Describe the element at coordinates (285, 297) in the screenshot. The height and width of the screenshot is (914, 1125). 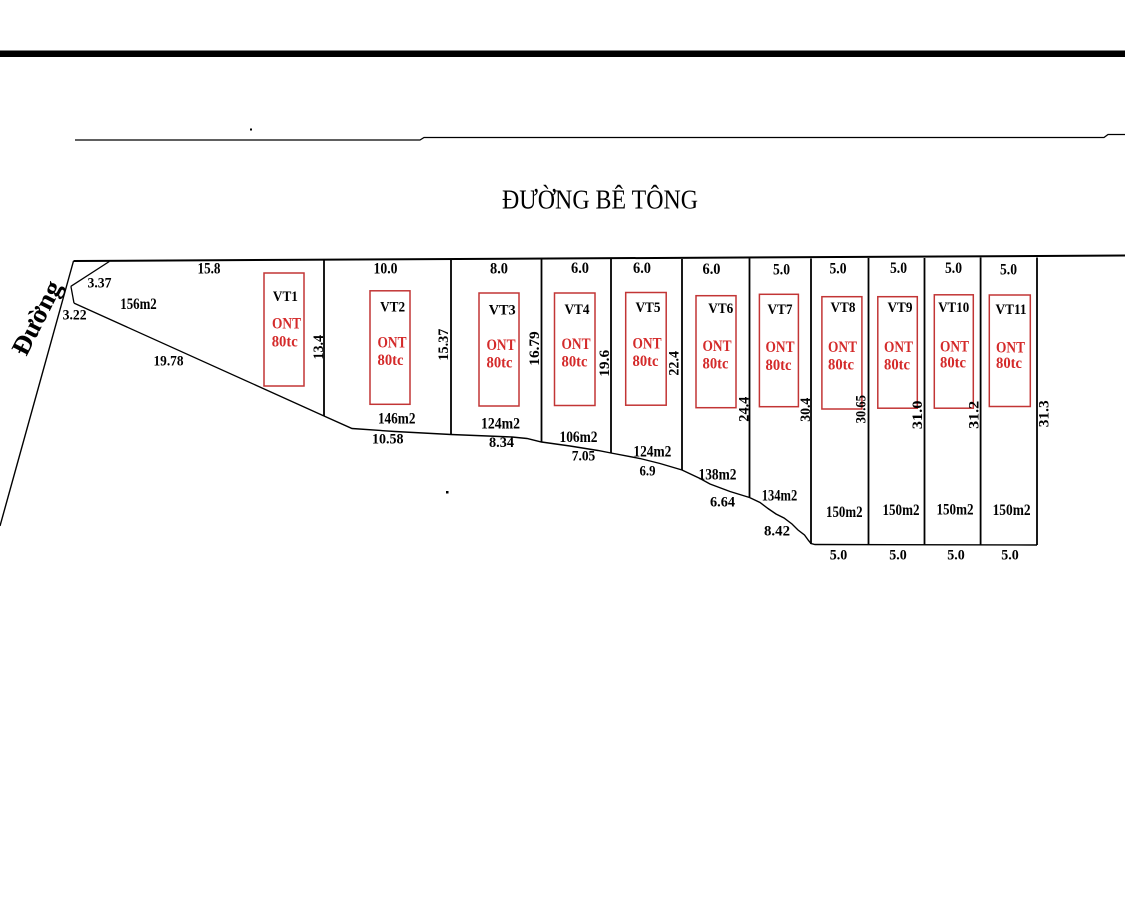
I see `svg-text: VT1` at that location.